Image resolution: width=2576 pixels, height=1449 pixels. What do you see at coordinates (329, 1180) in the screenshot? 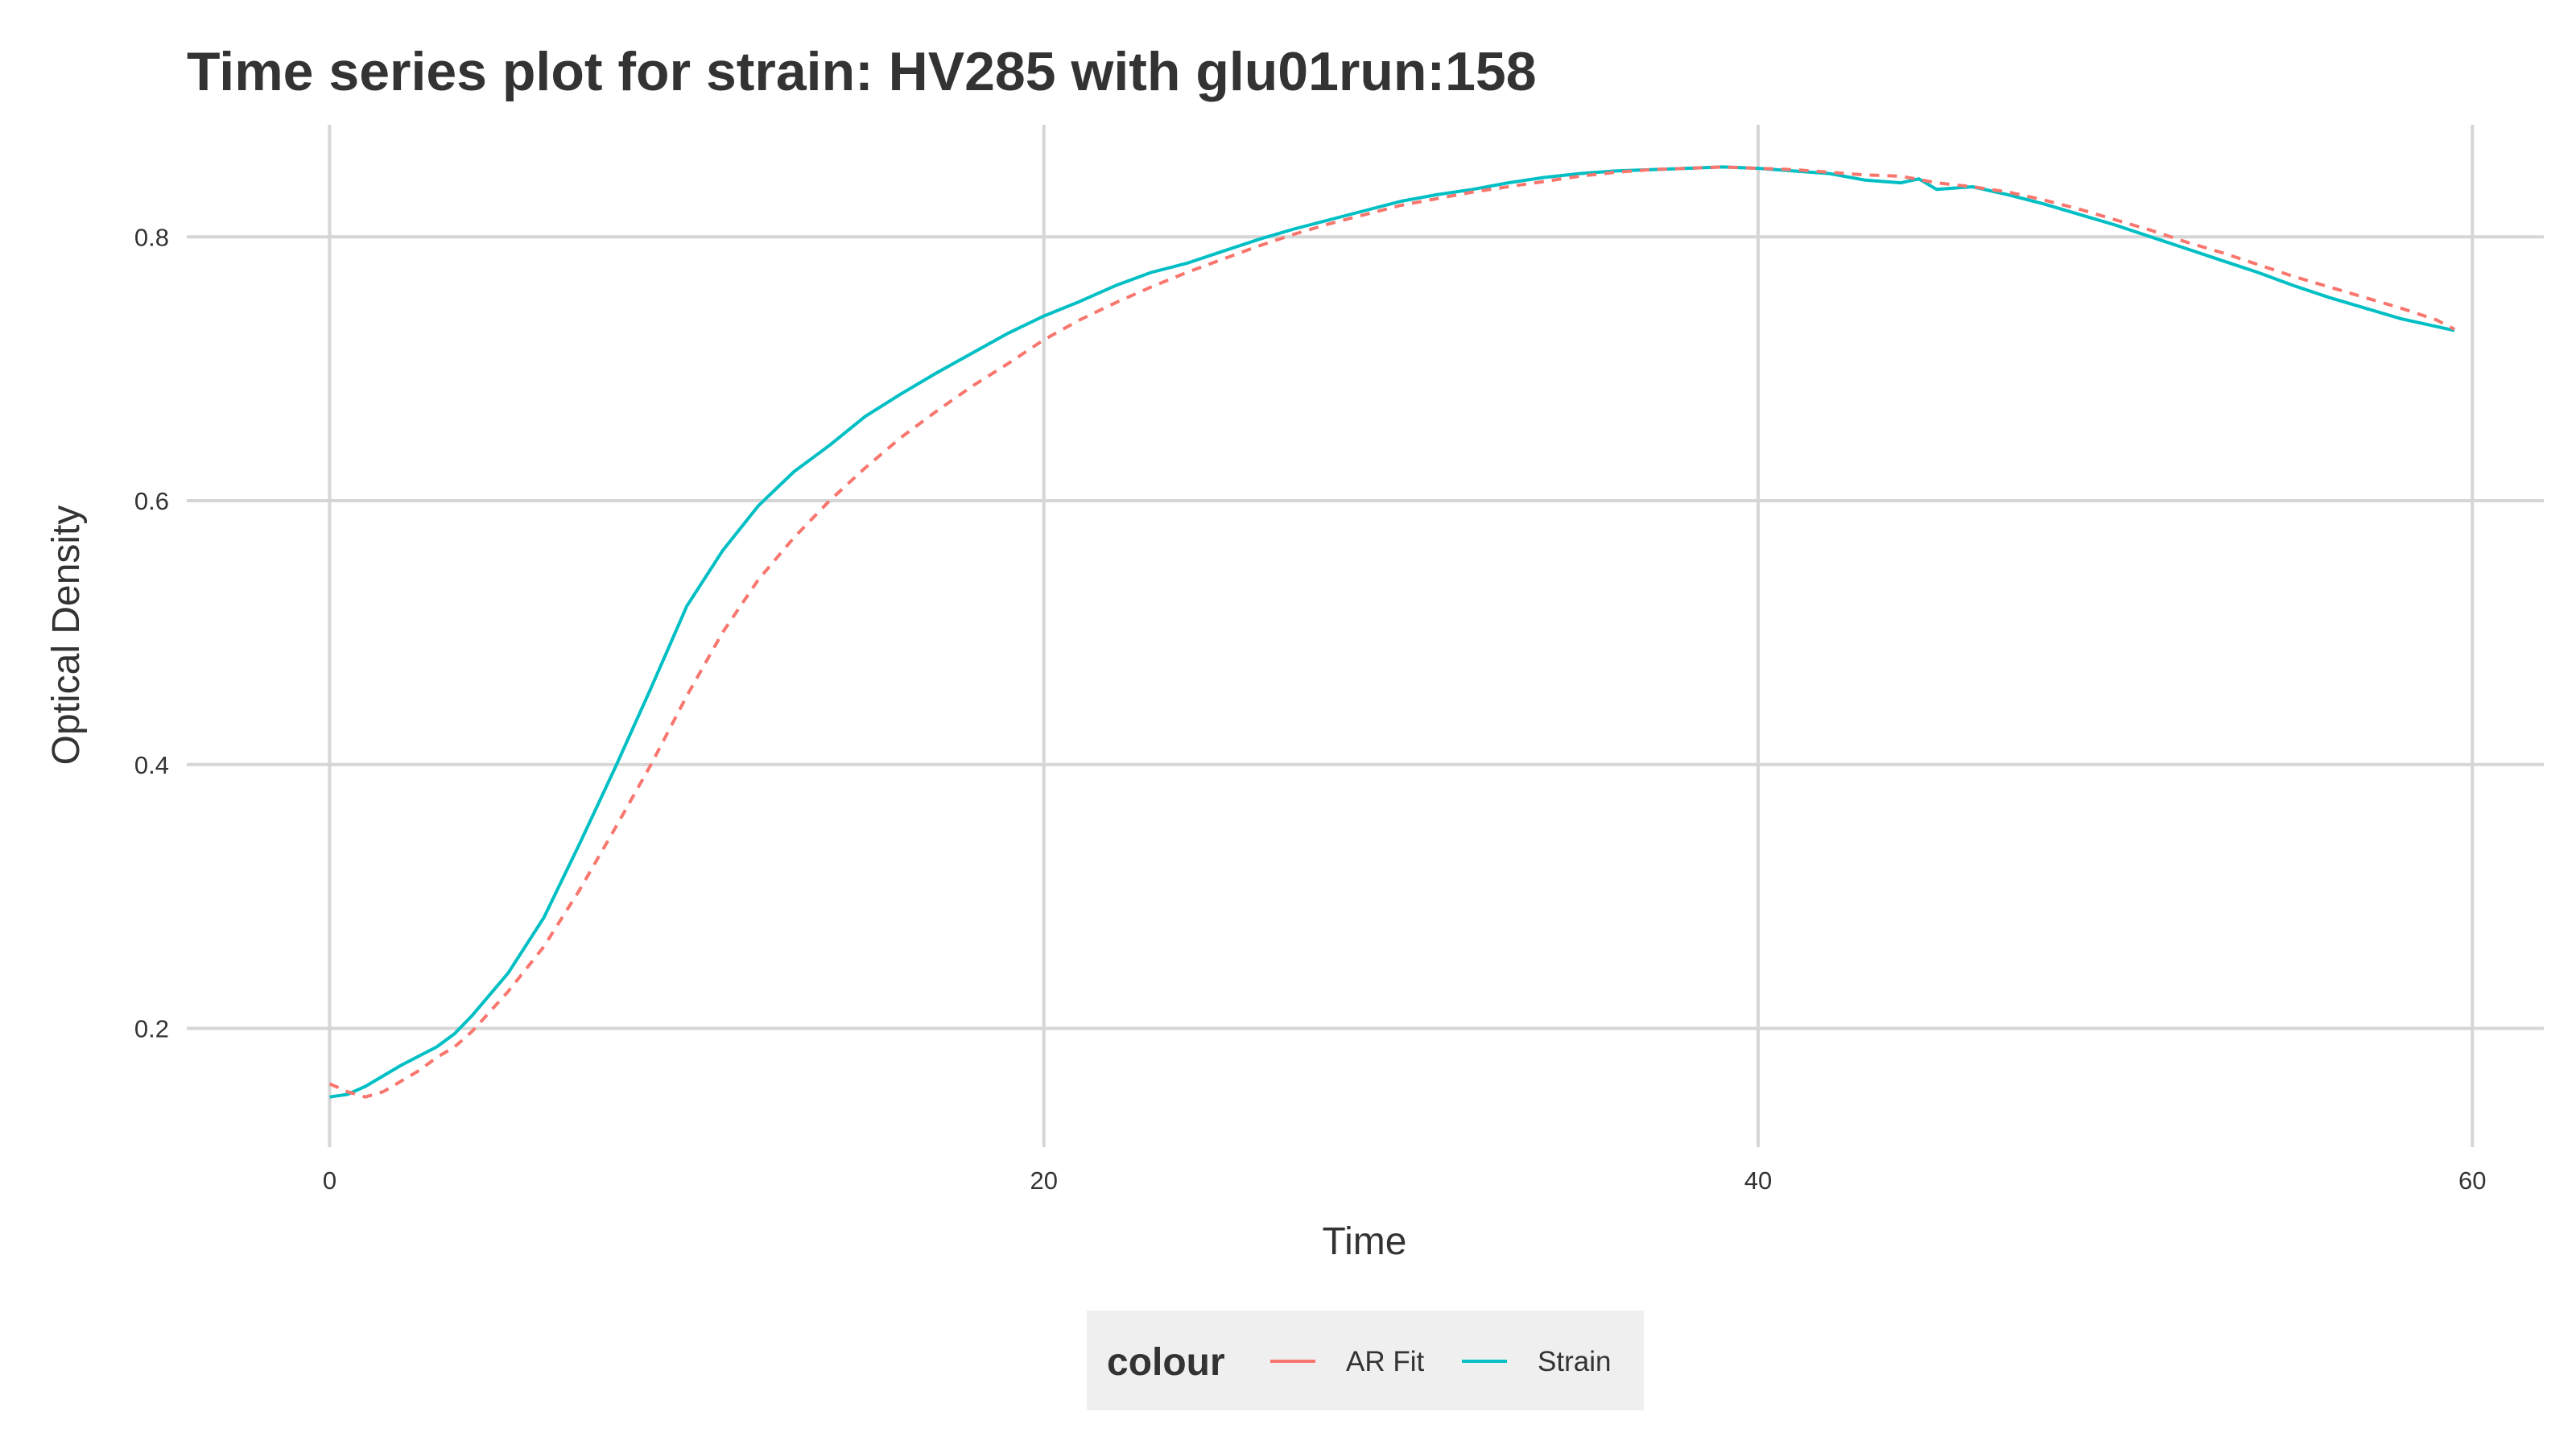
I see `x-tick-label: 0` at bounding box center [329, 1180].